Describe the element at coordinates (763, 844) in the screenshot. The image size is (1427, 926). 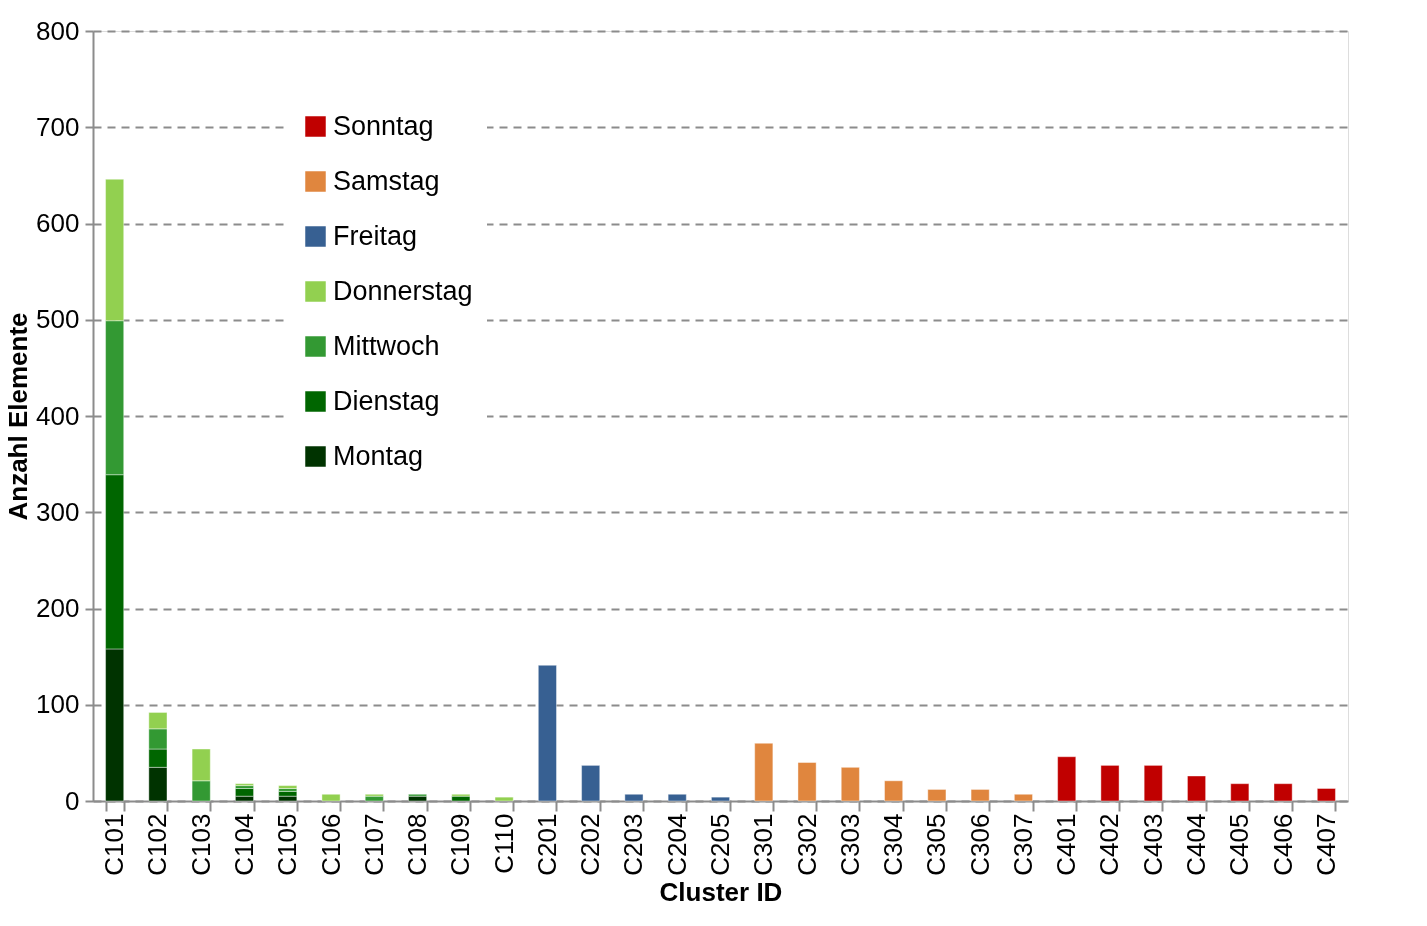
I see `x-tick-label: C301` at that location.